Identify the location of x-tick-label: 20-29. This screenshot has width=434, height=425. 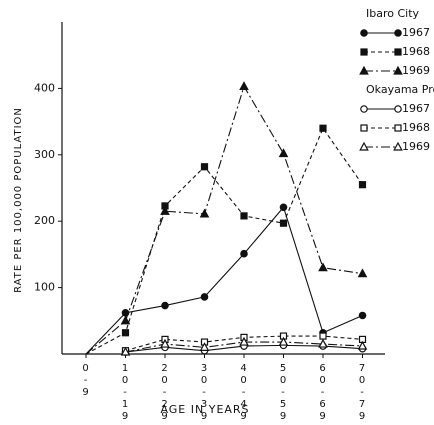
(164, 393).